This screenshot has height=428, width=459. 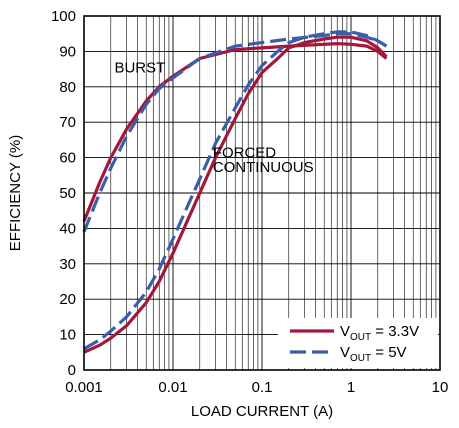 What do you see at coordinates (263, 167) in the screenshot?
I see `annotation-2: CONTINUOUS` at bounding box center [263, 167].